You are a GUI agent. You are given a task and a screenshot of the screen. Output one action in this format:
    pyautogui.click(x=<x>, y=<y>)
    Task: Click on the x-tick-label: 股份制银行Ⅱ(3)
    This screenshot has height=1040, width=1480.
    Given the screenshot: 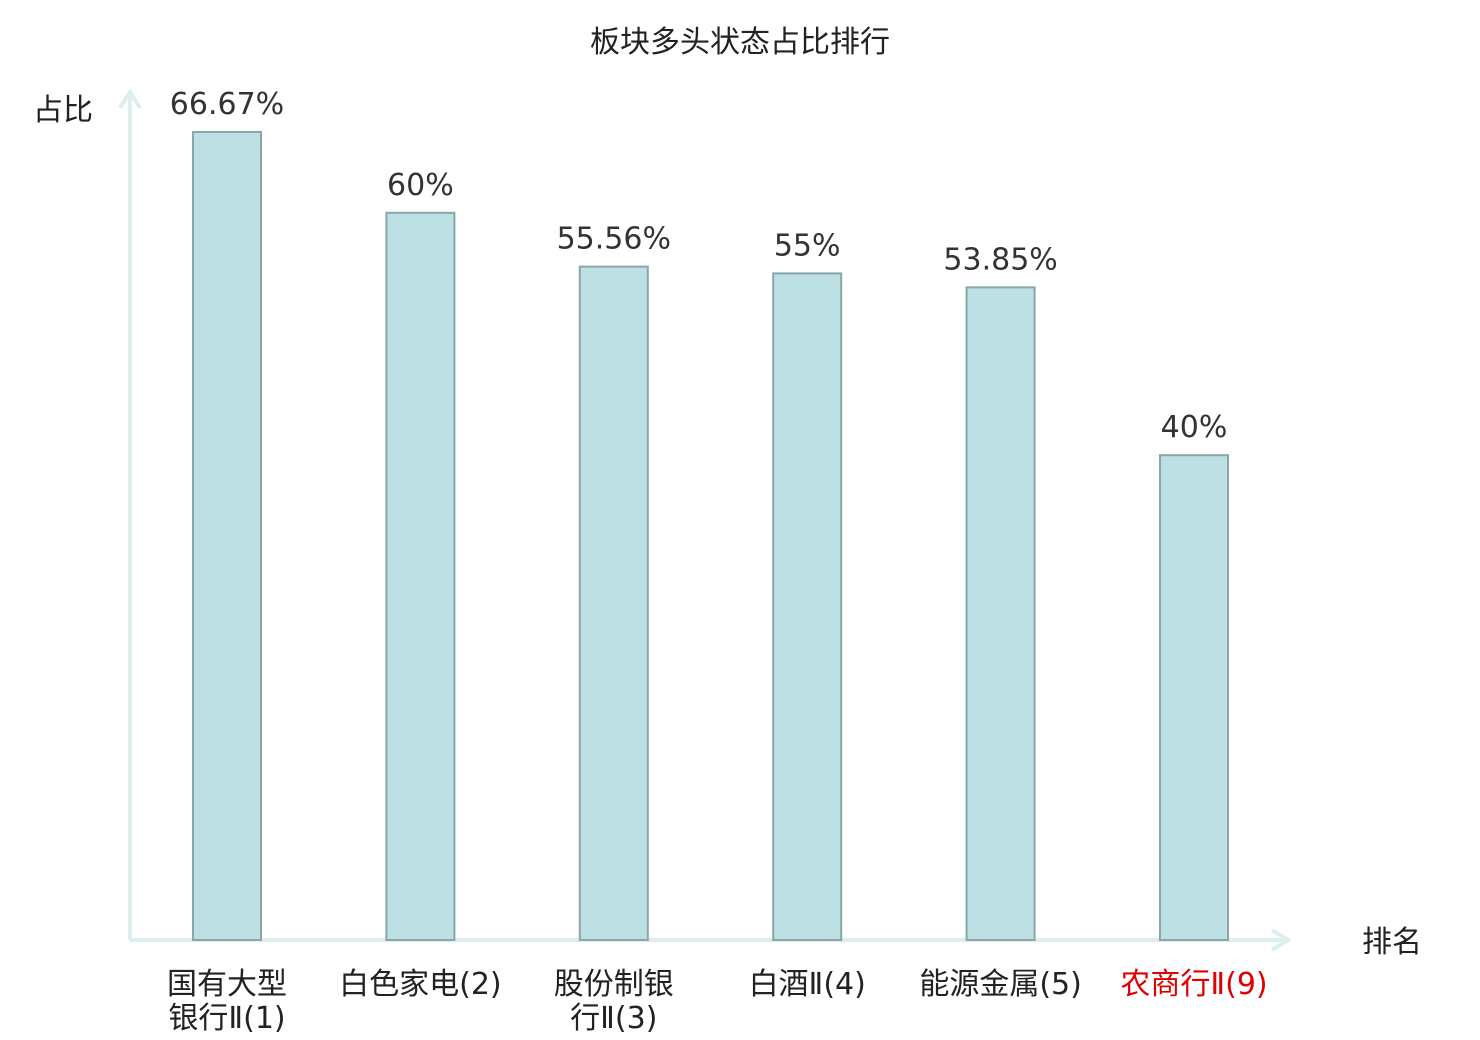 What is the action you would take?
    pyautogui.click(x=614, y=1001)
    